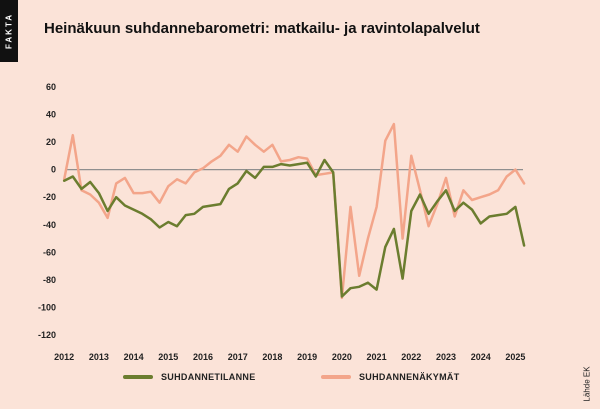 Image resolution: width=600 pixels, height=409 pixels. What do you see at coordinates (168, 357) in the screenshot?
I see `x-tick-label: 2015` at bounding box center [168, 357].